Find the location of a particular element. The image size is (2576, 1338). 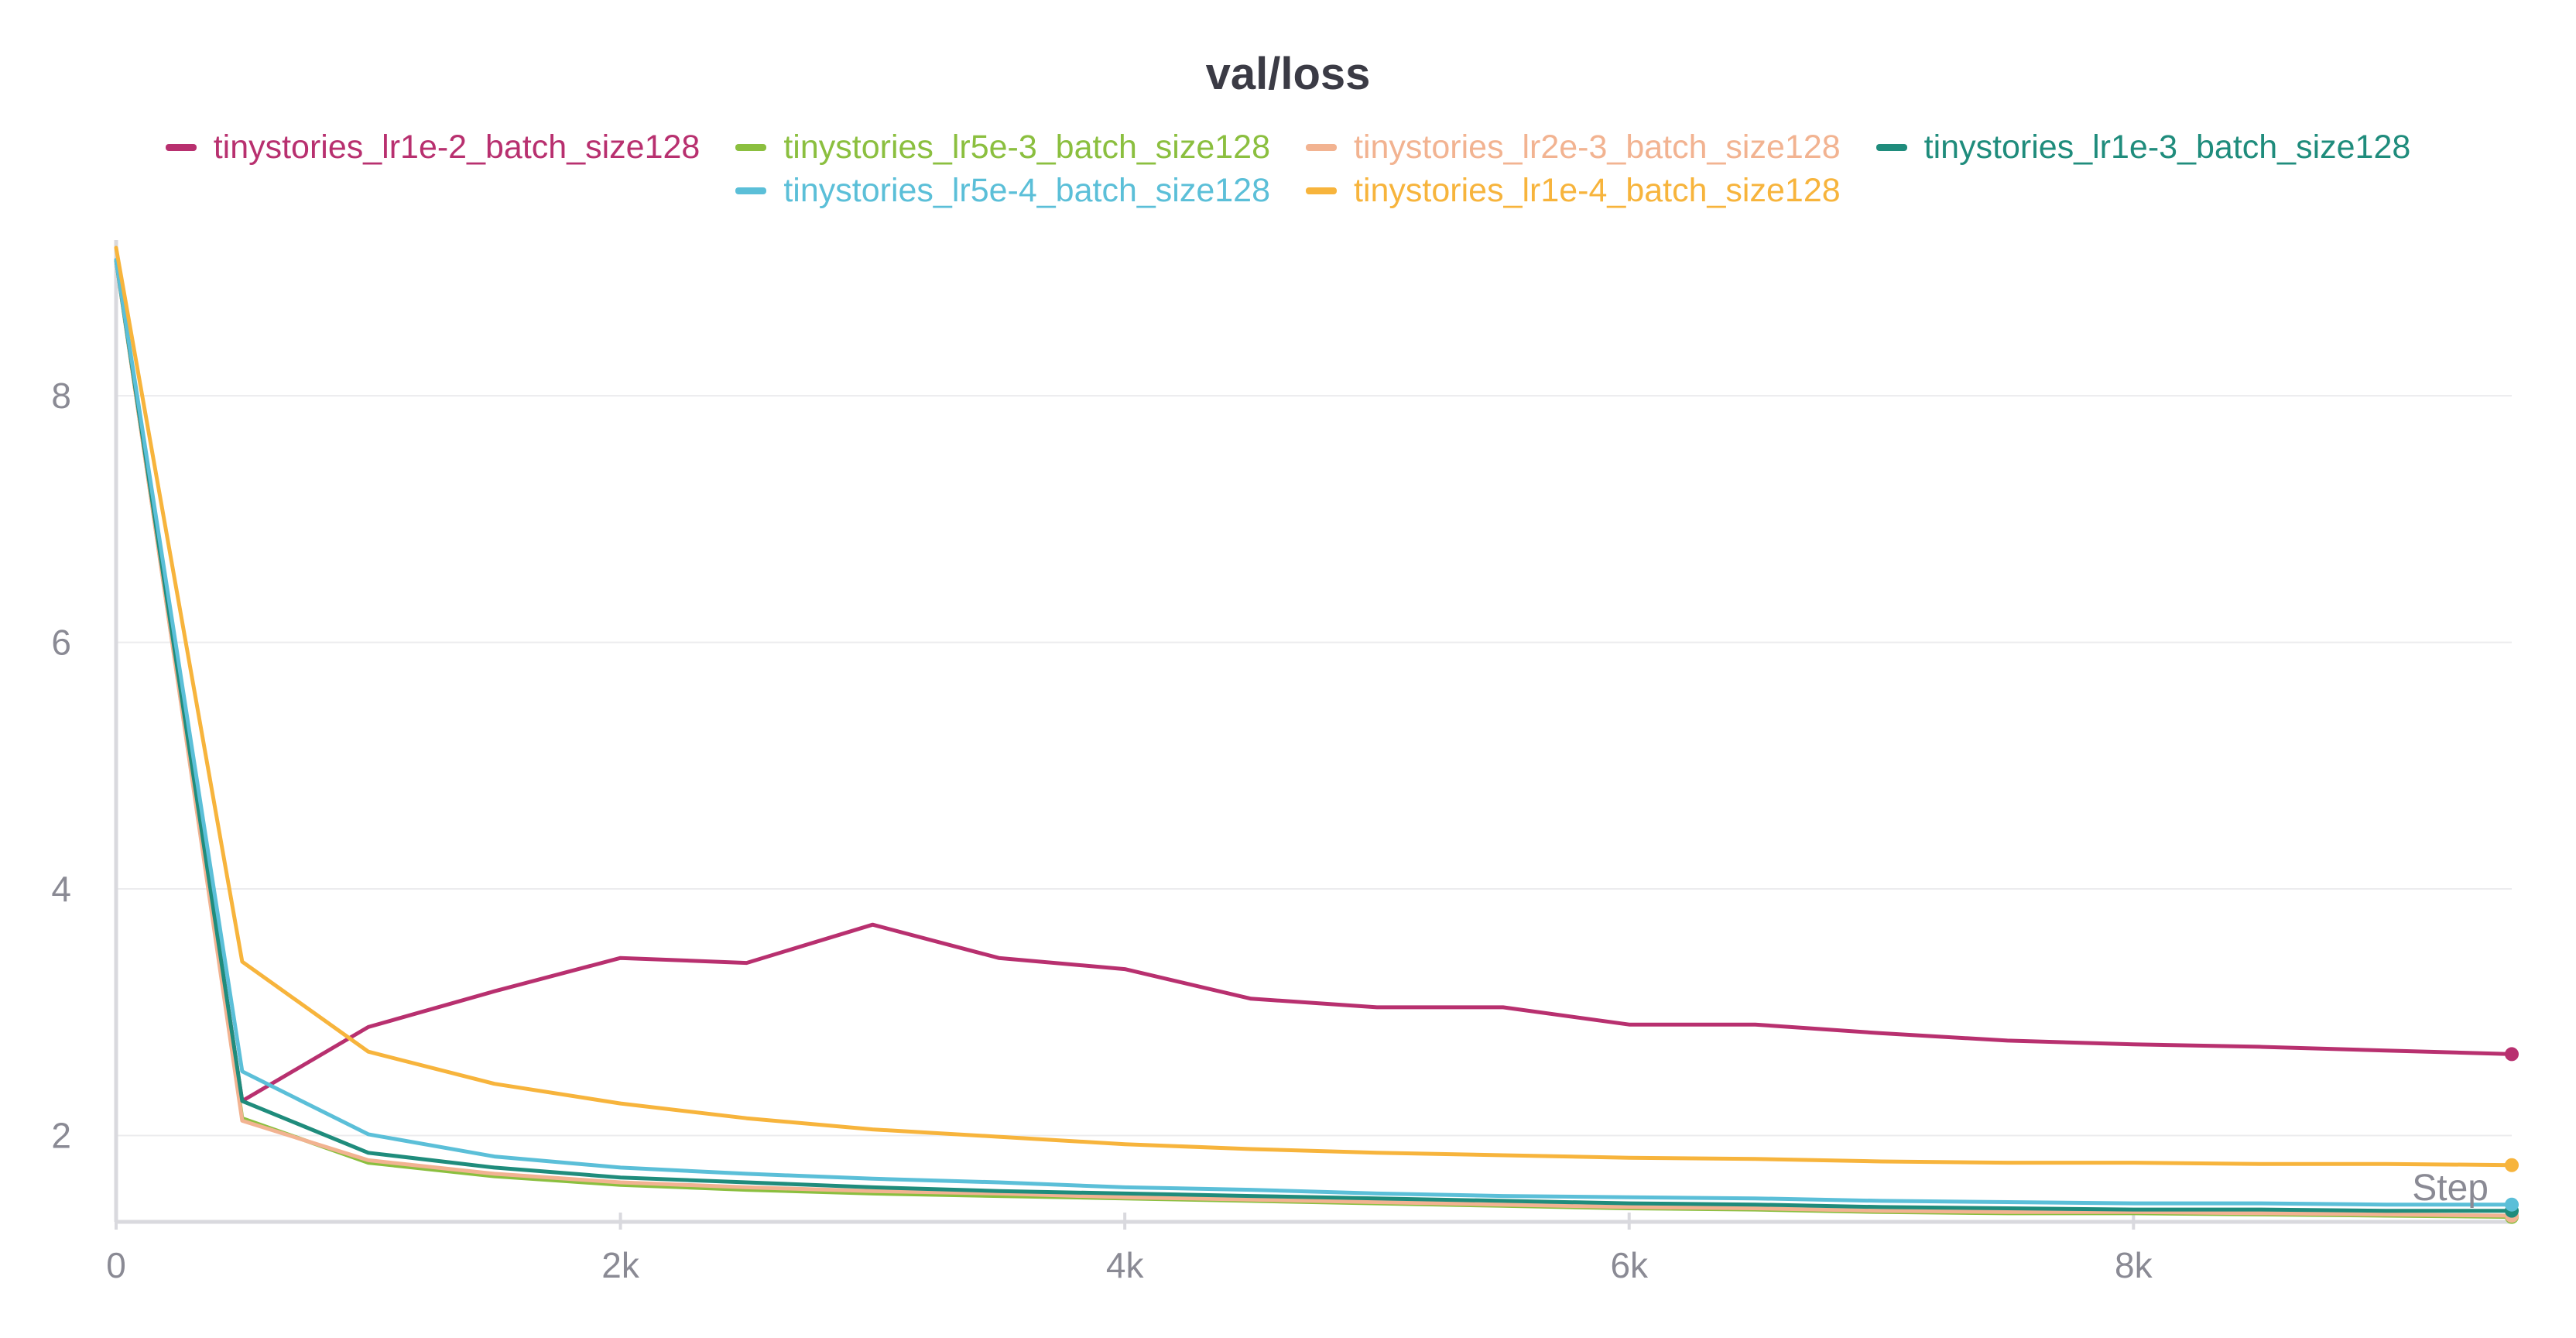

legend-label: tinystories_lr5e-3_batch_size128 is located at coordinates (1026, 147).